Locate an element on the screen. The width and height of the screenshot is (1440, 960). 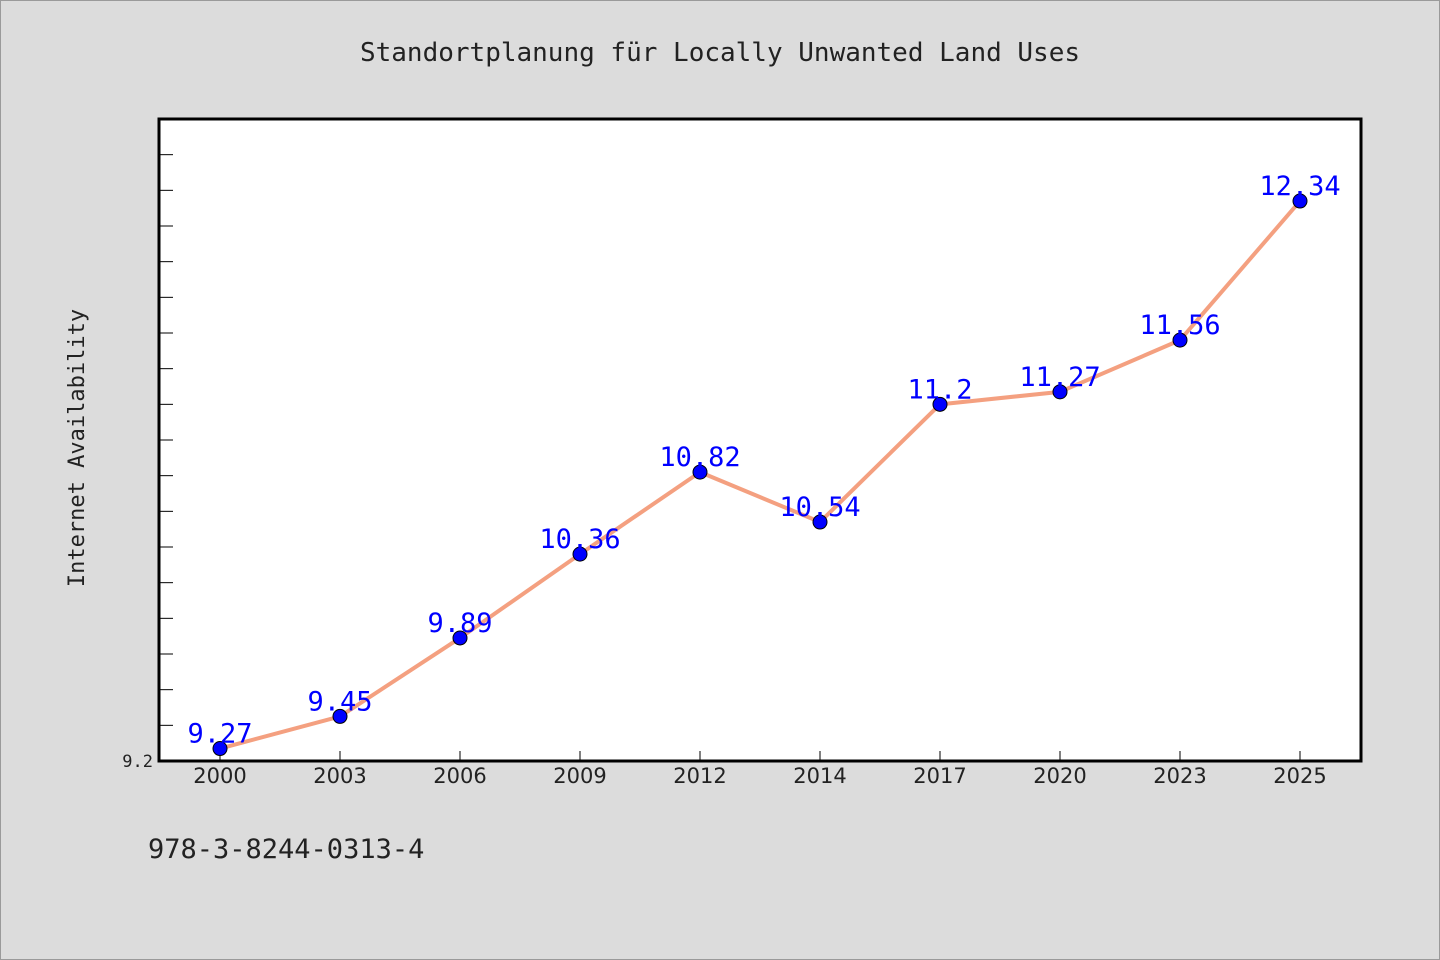
x-tick-labels-group: 2000 2003 2006 2009 2012 2014 2017 2020 2023 2025 is located at coordinates (759, 776).